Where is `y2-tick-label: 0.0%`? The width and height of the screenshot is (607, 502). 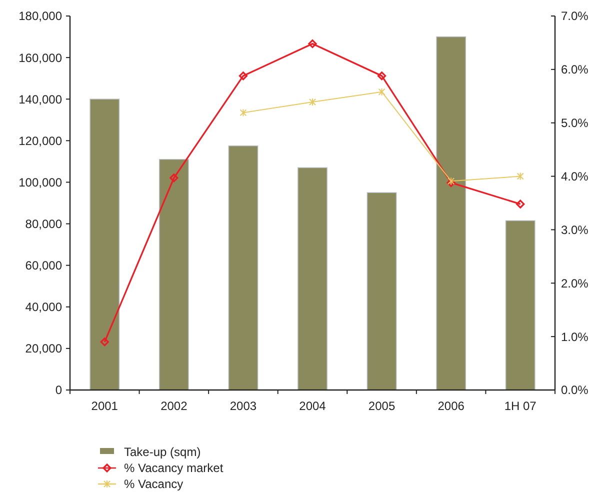
y2-tick-label: 0.0% is located at coordinates (575, 390).